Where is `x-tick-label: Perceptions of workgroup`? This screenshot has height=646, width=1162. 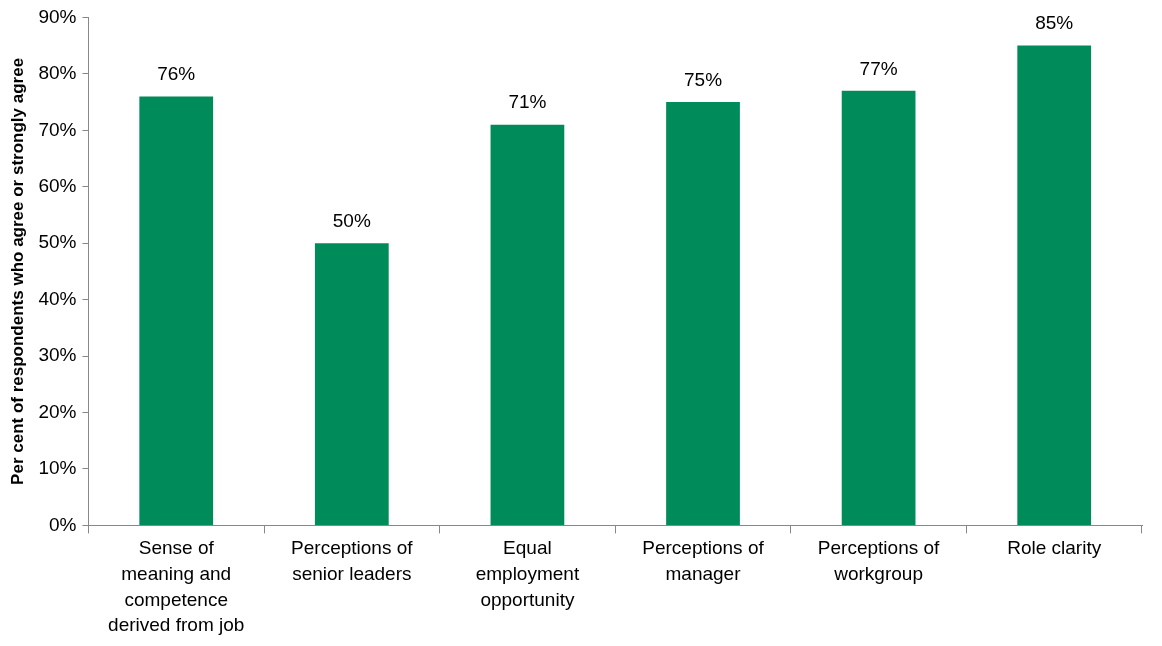
x-tick-label: Perceptions of workgroup is located at coordinates (879, 561).